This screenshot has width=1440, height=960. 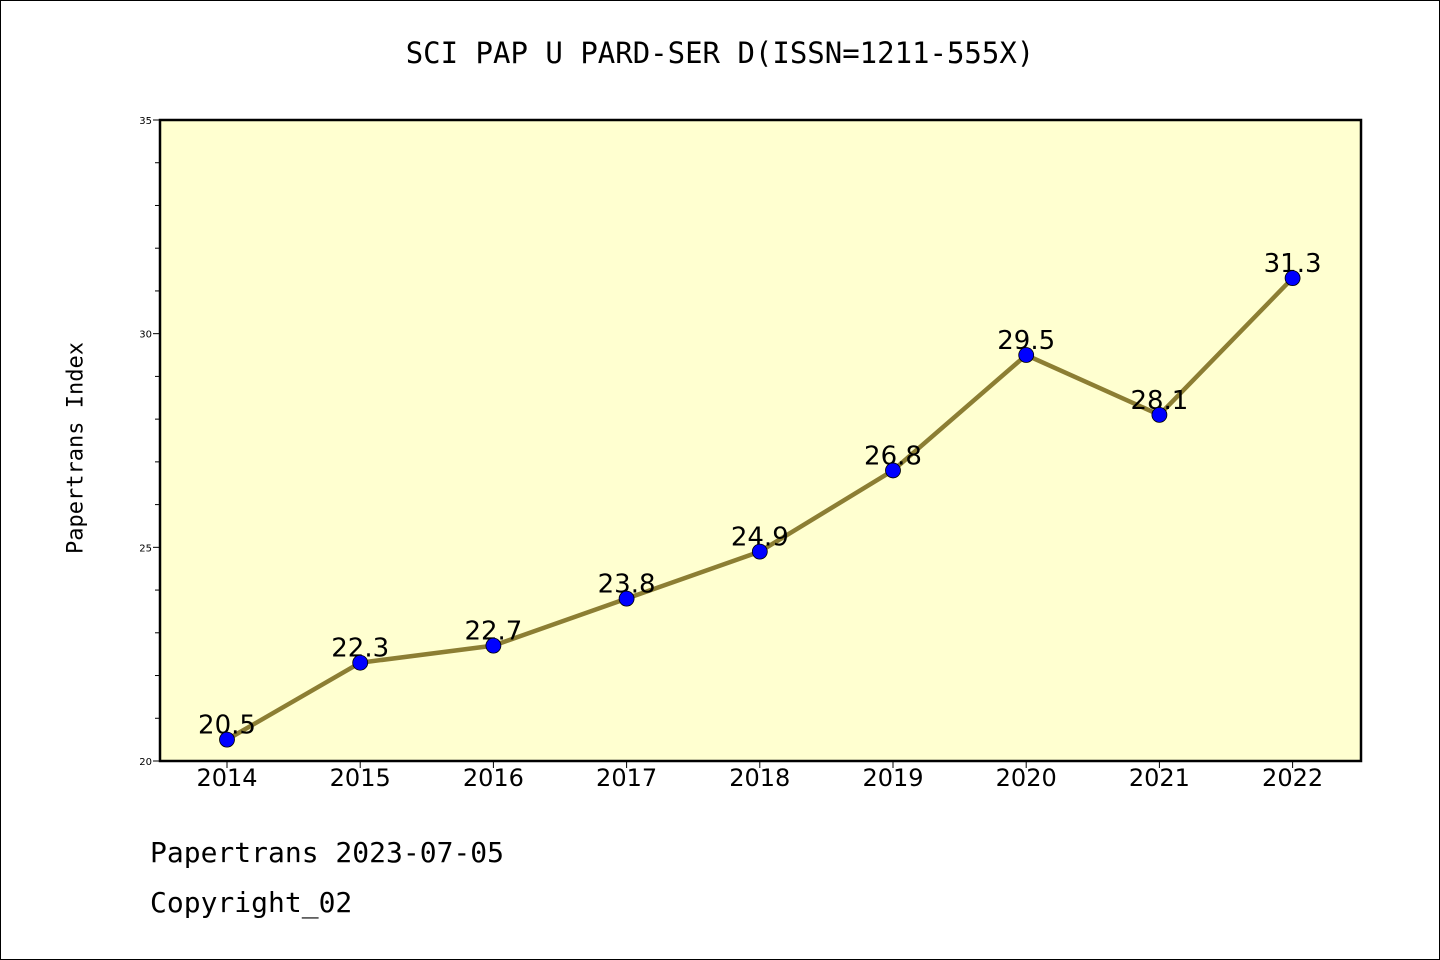 What do you see at coordinates (251, 902) in the screenshot?
I see `footer-copyright: Copyright_02` at bounding box center [251, 902].